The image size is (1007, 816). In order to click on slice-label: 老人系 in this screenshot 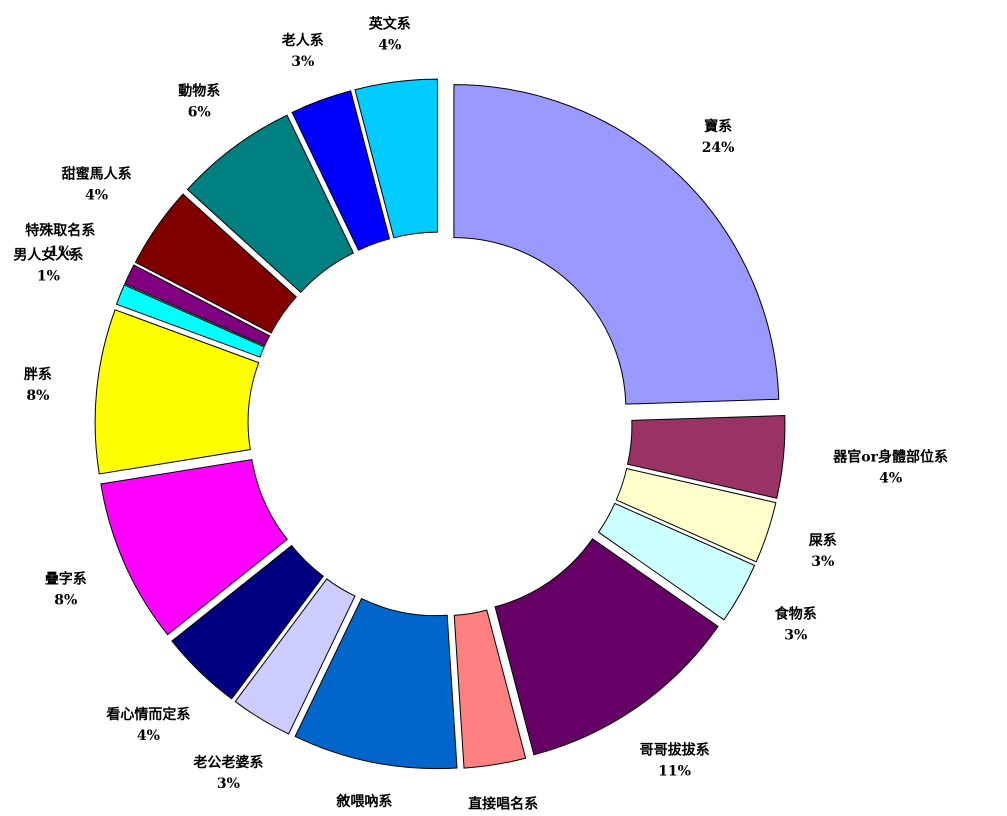, I will do `click(303, 40)`.